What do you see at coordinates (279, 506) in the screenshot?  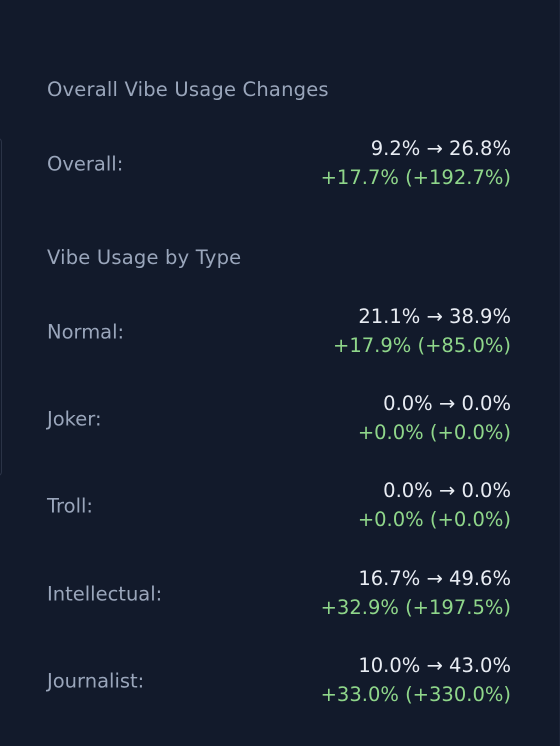 I see `type-row-troll: Troll: 0.0% → 0.0% +0.0% (+0.0%)` at bounding box center [279, 506].